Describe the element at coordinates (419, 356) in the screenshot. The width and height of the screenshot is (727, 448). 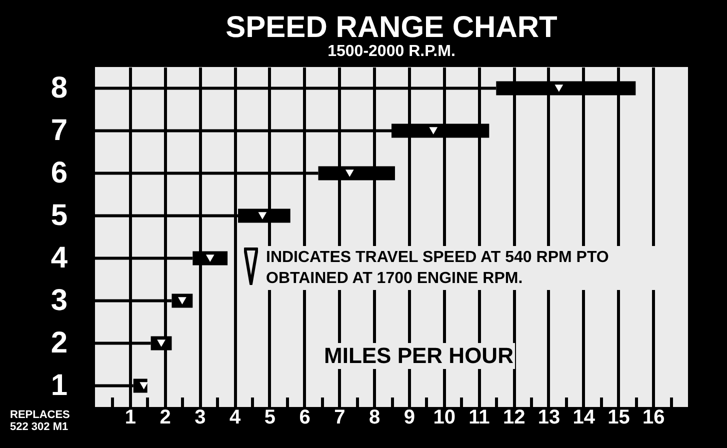
I see `text-panel: MILES PER HOUR` at that location.